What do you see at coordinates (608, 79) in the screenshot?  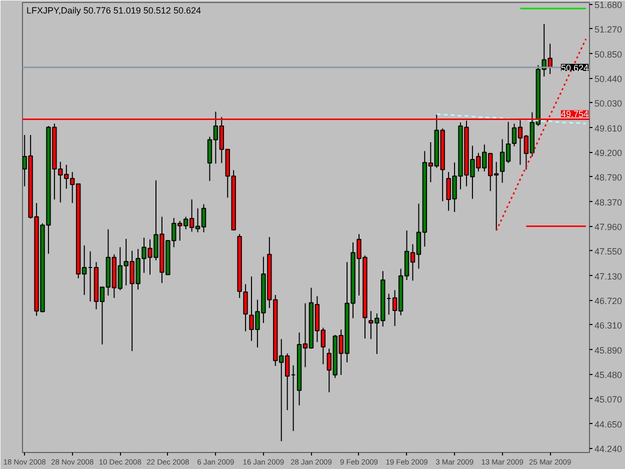 I see `y-tick-label: 50.440` at bounding box center [608, 79].